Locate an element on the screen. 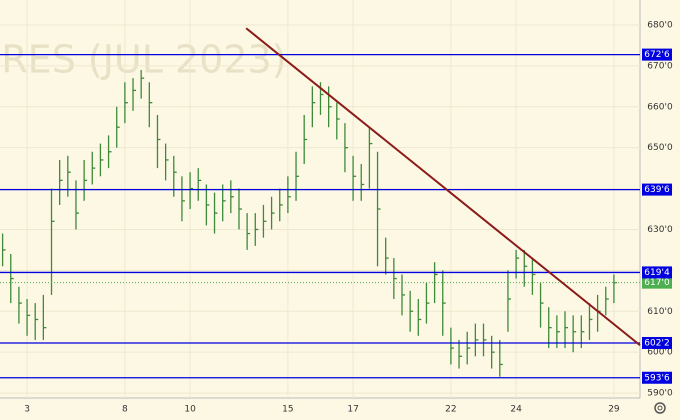 This screenshot has width=680, height=420. y-tick-label: 600'0 is located at coordinates (660, 353).